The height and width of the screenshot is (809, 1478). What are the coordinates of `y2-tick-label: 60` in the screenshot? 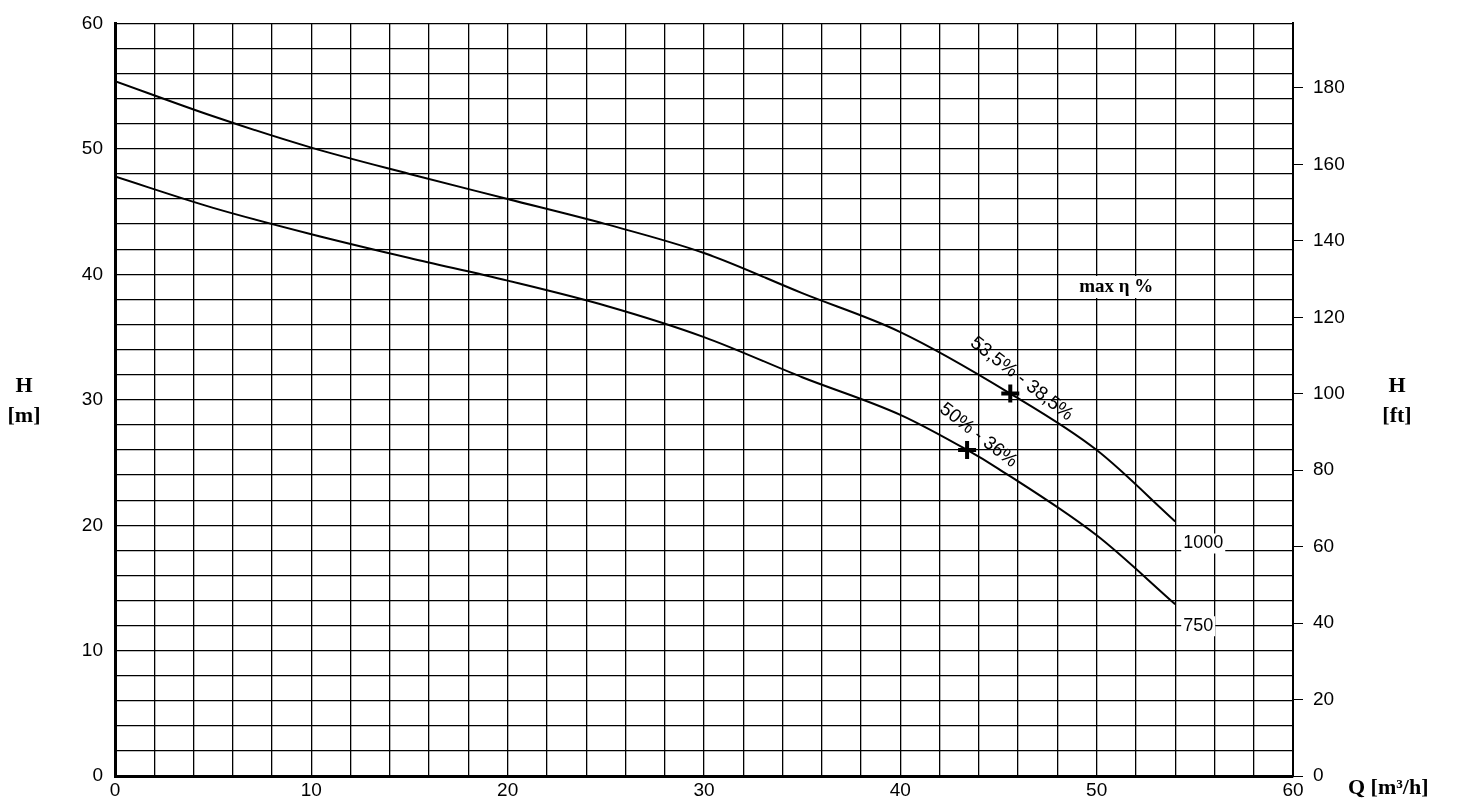 It's located at (1324, 545).